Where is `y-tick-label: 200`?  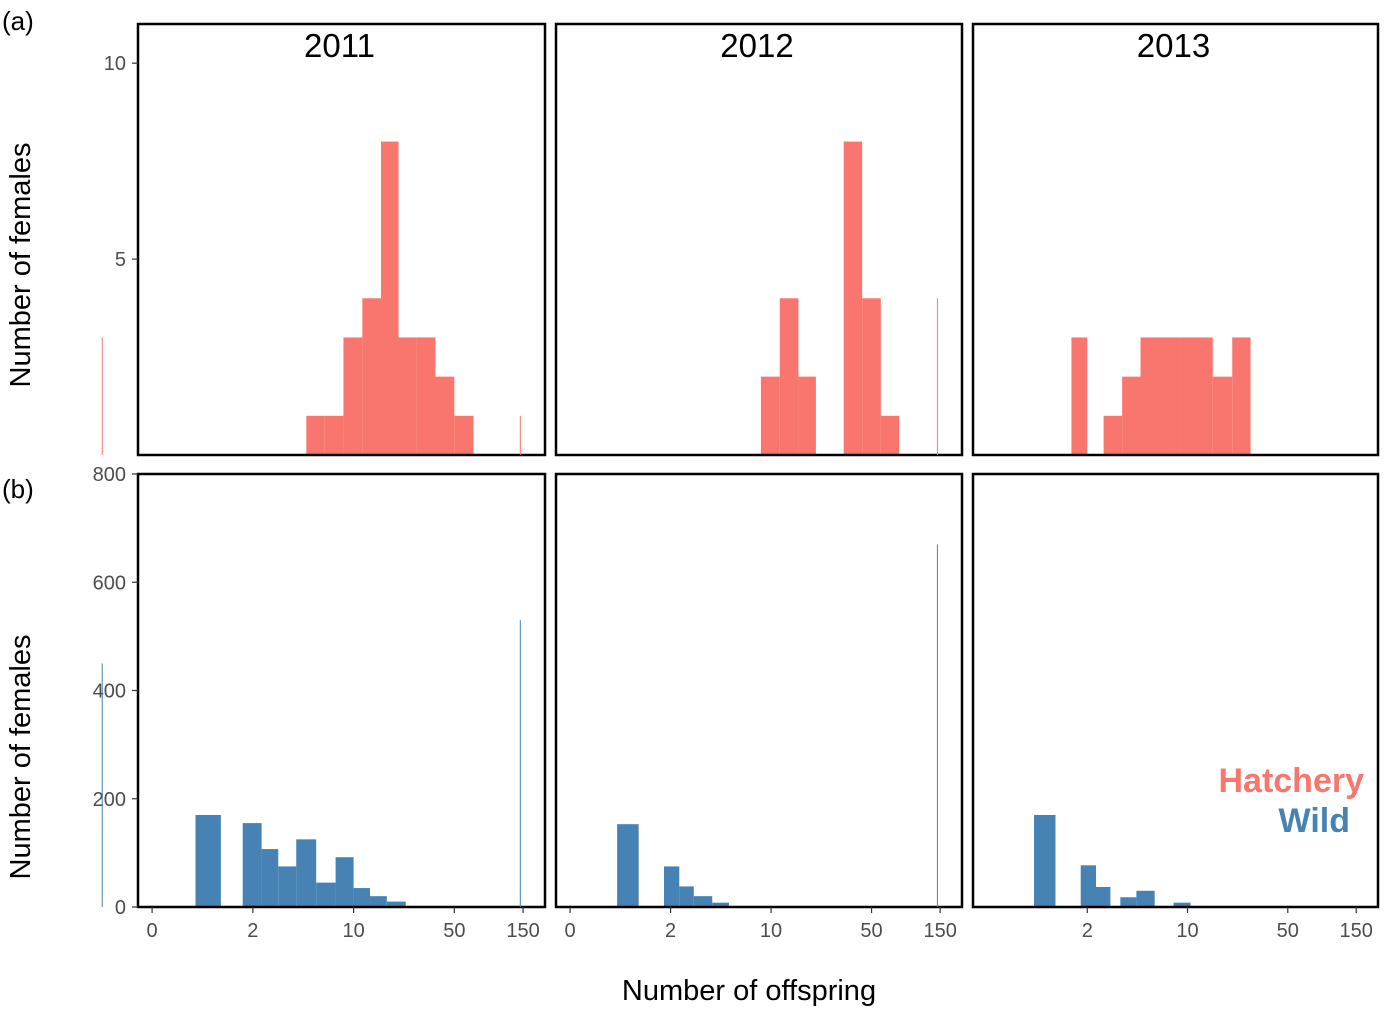
y-tick-label: 200 is located at coordinates (109, 800).